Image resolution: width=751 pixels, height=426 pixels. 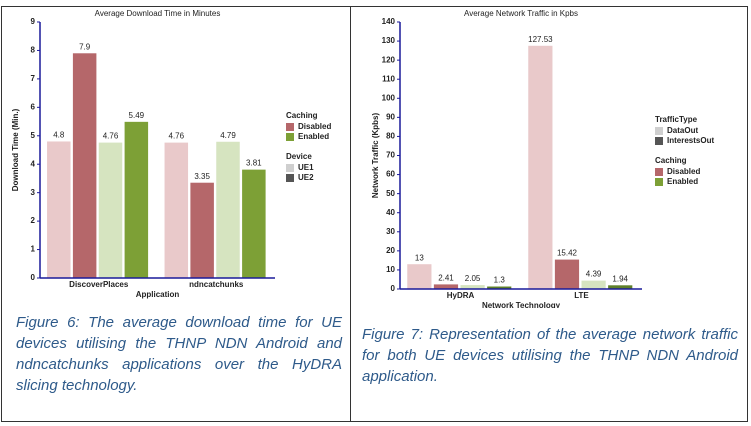 I want to click on category-label: DiscoverPlaces, so click(x=99, y=284).